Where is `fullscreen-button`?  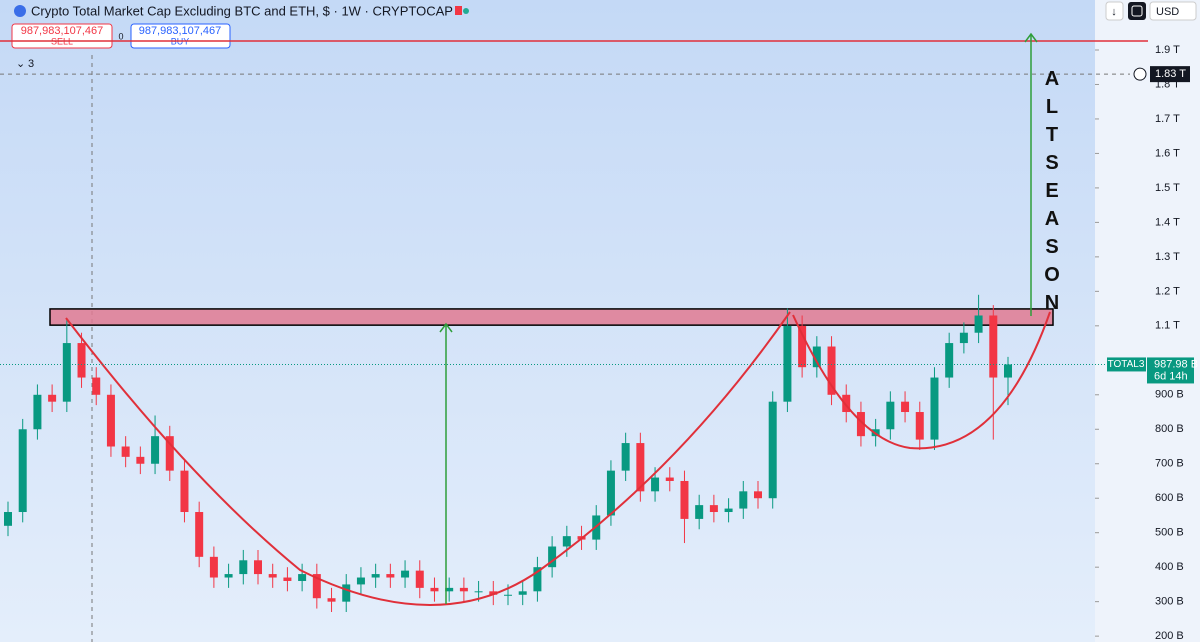 fullscreen-button is located at coordinates (1137, 11).